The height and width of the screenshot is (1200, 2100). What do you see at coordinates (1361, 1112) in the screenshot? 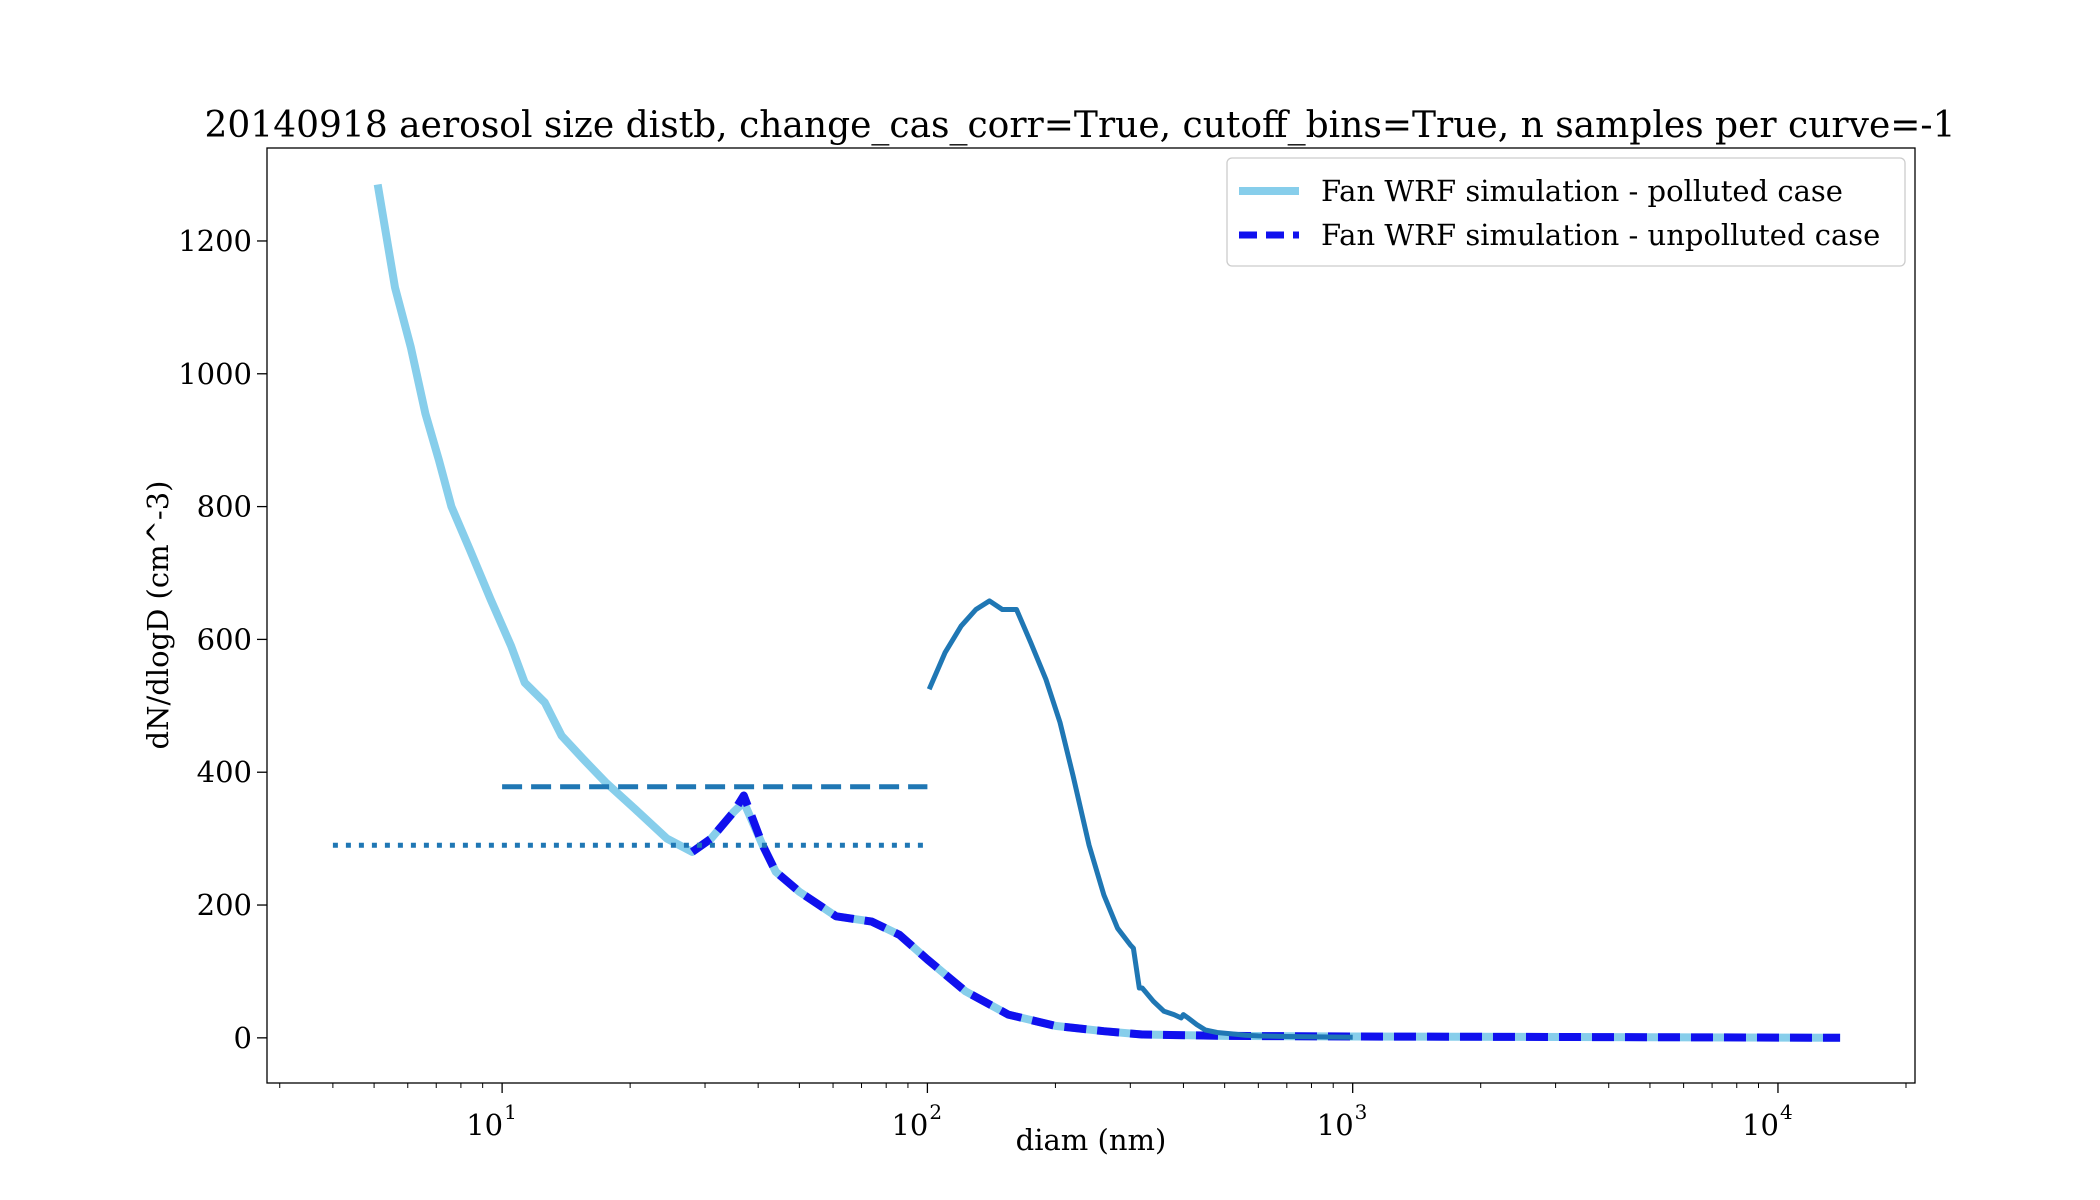
I see `x-tick-label-exponent: 3` at bounding box center [1361, 1112].